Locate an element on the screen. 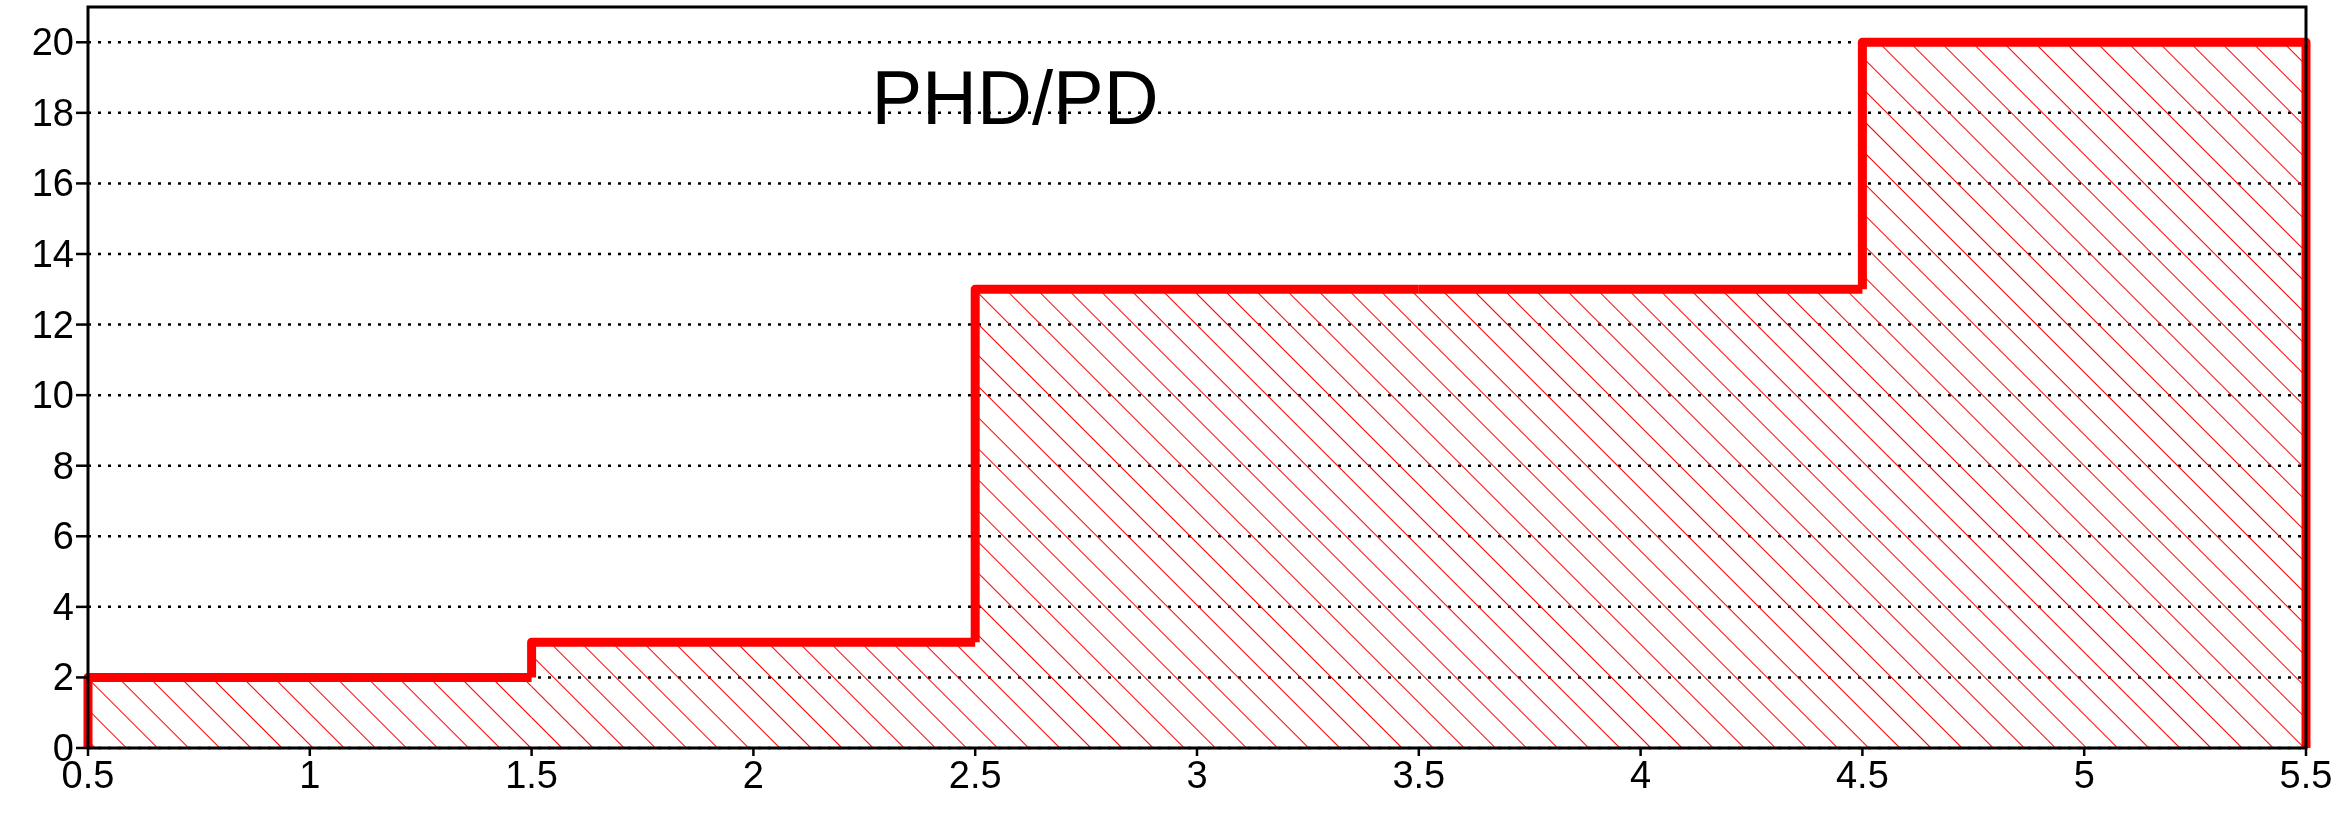  x-tick-label: 5.5 is located at coordinates (2306, 775).